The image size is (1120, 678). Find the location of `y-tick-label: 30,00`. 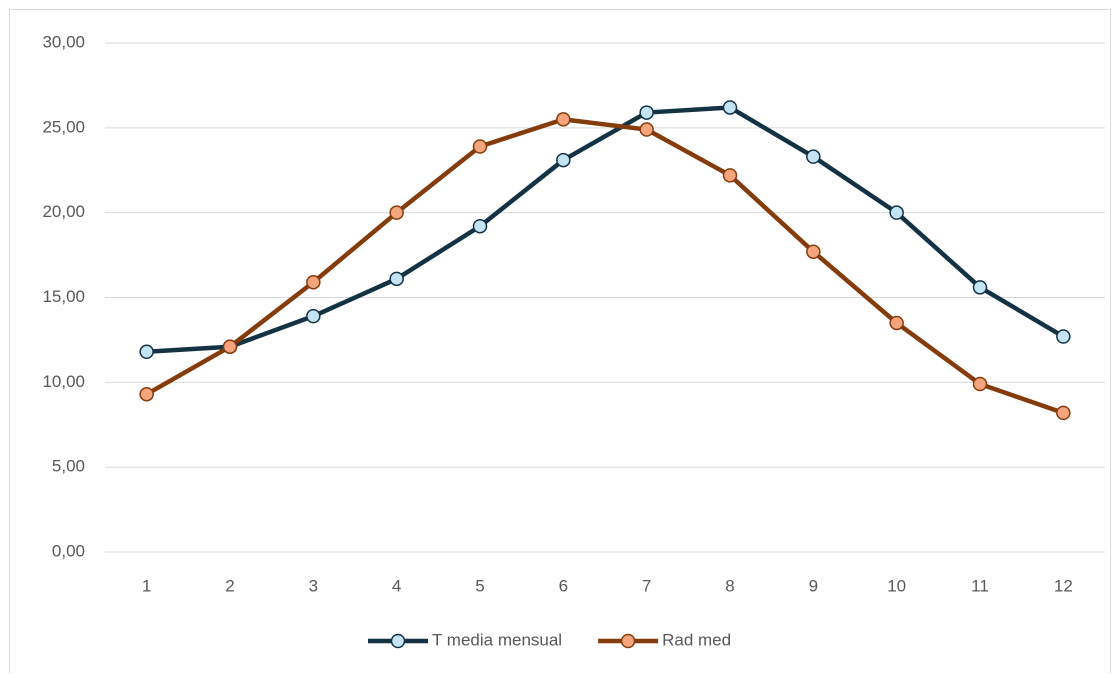

y-tick-label: 30,00 is located at coordinates (63, 41).